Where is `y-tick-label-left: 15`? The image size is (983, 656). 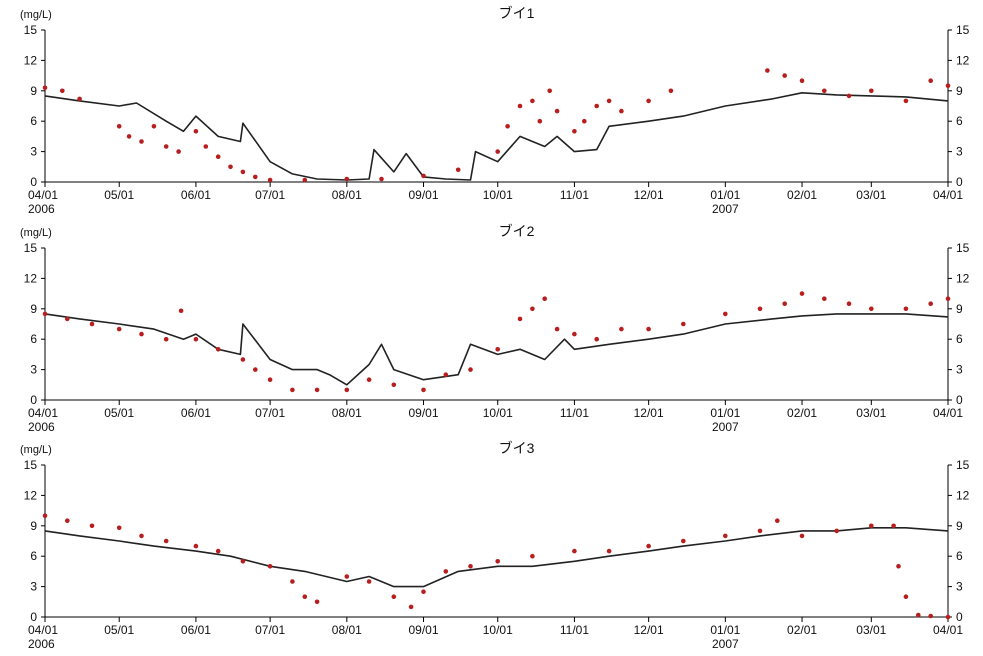 y-tick-label-left: 15 is located at coordinates (31, 30).